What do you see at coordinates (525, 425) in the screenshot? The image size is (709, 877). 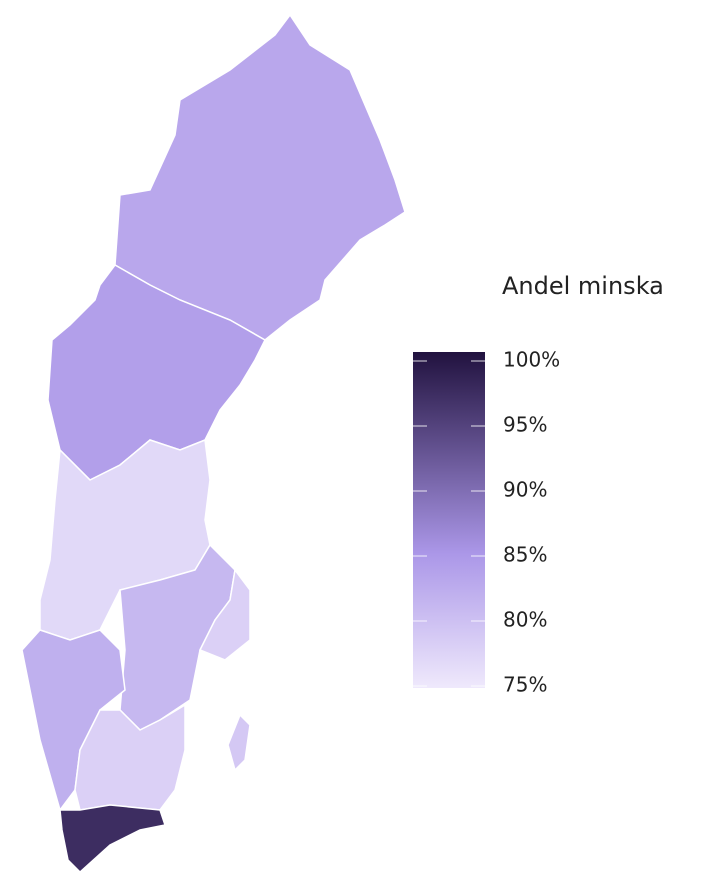 I see `colorbar-label: 95%` at bounding box center [525, 425].